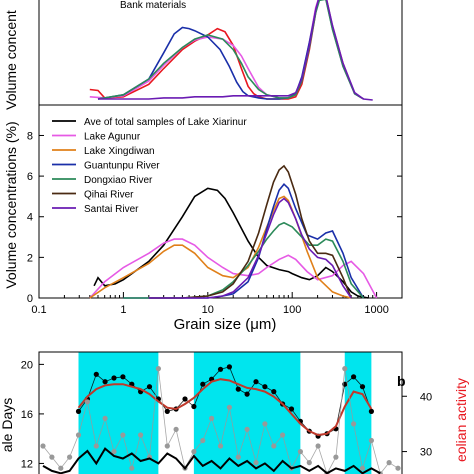 The image size is (474, 474). I want to click on bottom-y2-tick-label-30: 30, so click(426, 453).